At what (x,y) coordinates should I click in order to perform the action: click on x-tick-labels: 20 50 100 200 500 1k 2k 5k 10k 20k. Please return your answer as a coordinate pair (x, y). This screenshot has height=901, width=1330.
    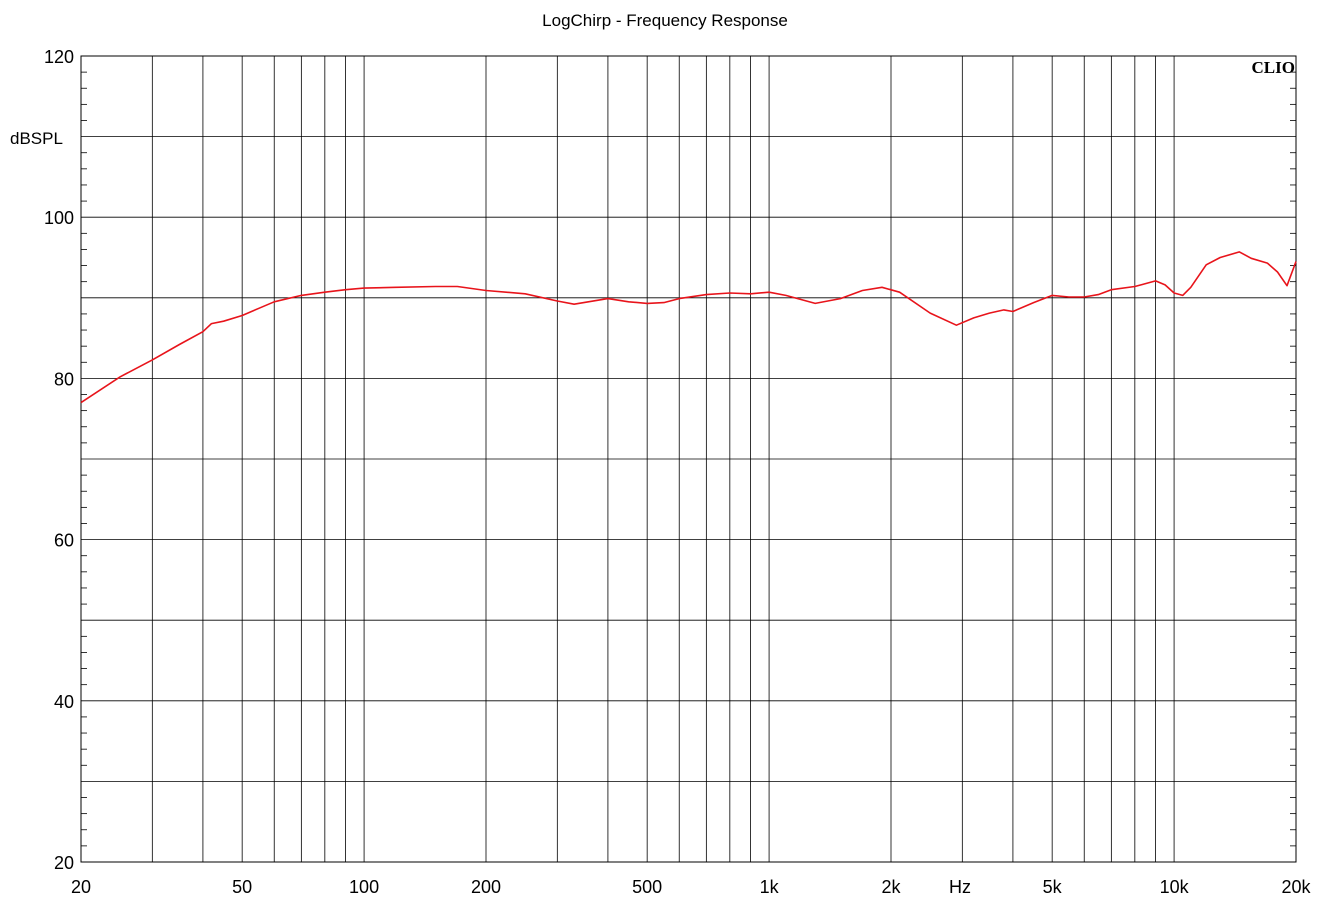
    Looking at the image, I should click on (691, 887).